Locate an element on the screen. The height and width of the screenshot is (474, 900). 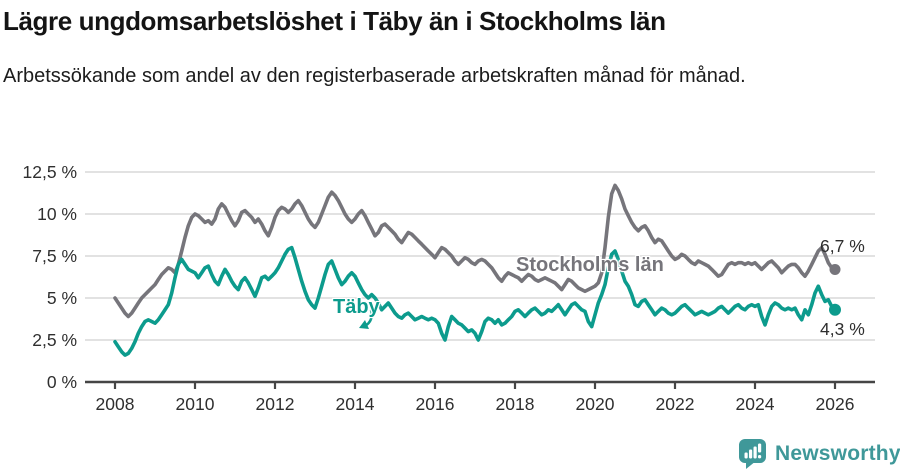
end-dot-taby is located at coordinates (835, 309).